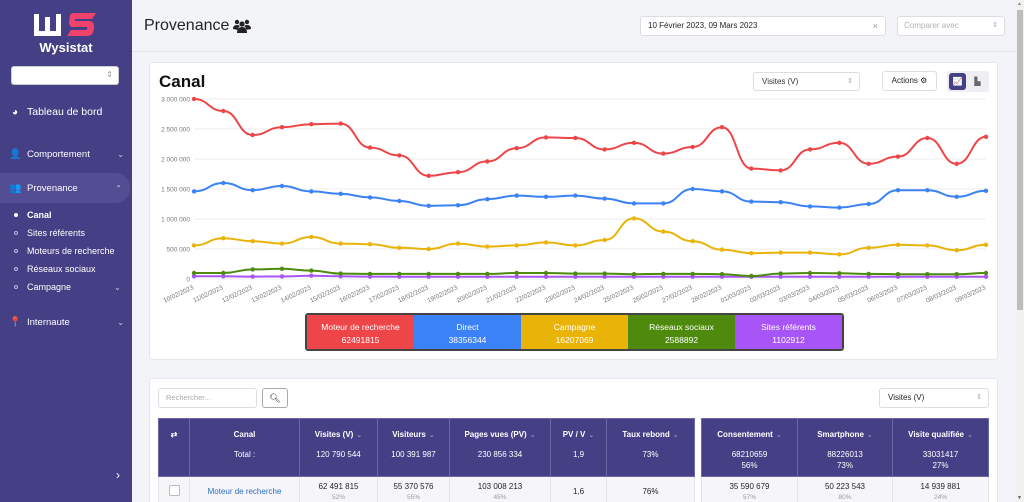 This screenshot has height=502, width=1024. Describe the element at coordinates (33, 215) in the screenshot. I see `sidebar-sub-canal: Canal` at that location.